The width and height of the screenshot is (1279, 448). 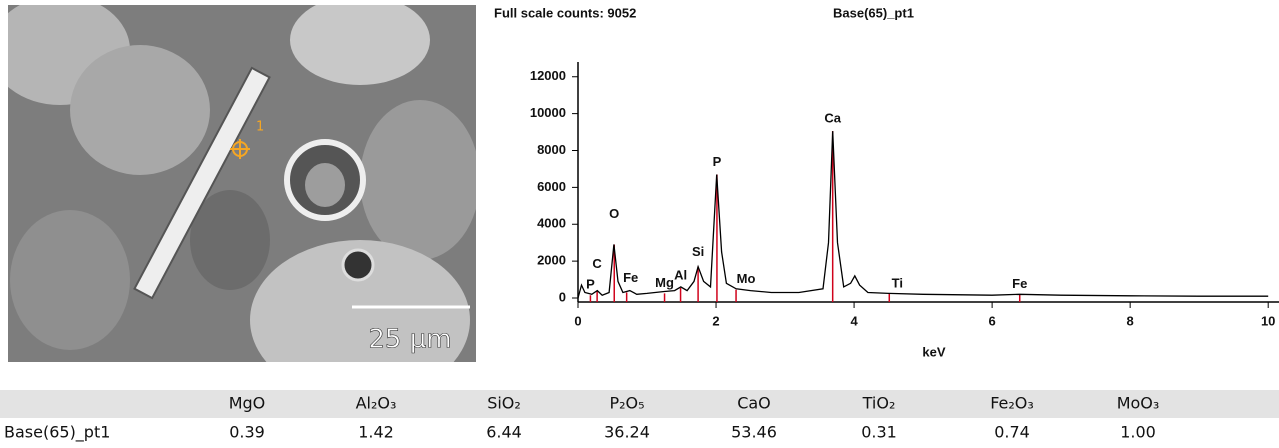 What do you see at coordinates (832, 118) in the screenshot?
I see `element-label: Ca` at bounding box center [832, 118].